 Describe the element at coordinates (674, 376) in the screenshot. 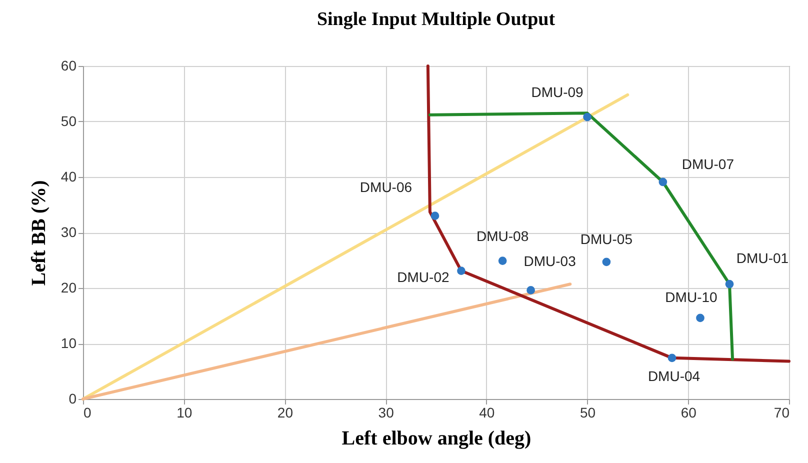

I see `annotation: DMU-04` at that location.